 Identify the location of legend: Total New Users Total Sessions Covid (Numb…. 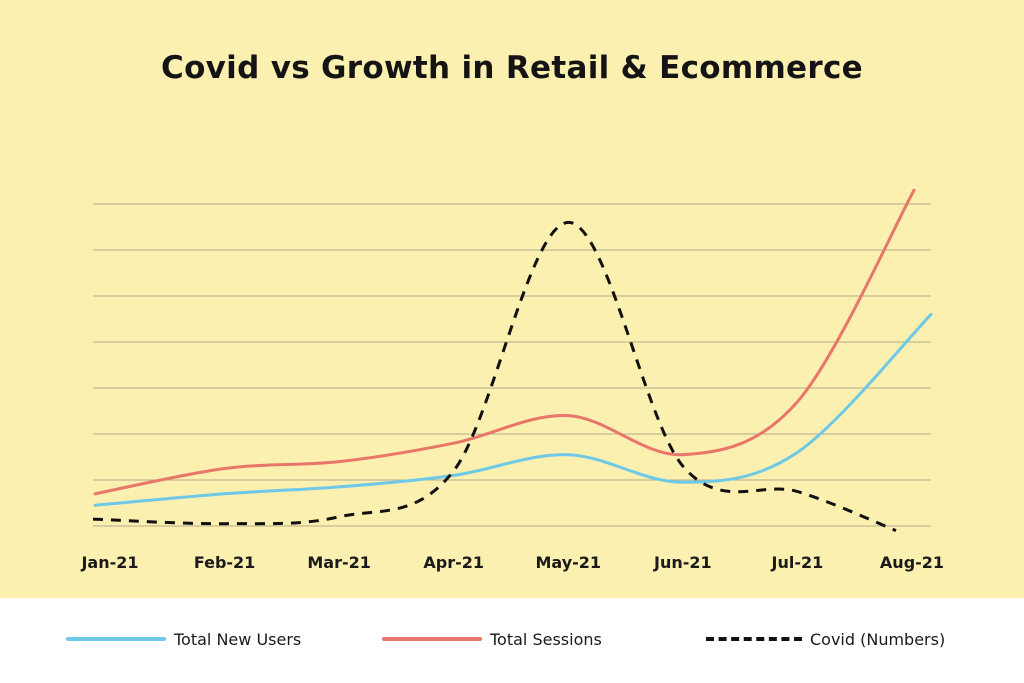
(512, 640).